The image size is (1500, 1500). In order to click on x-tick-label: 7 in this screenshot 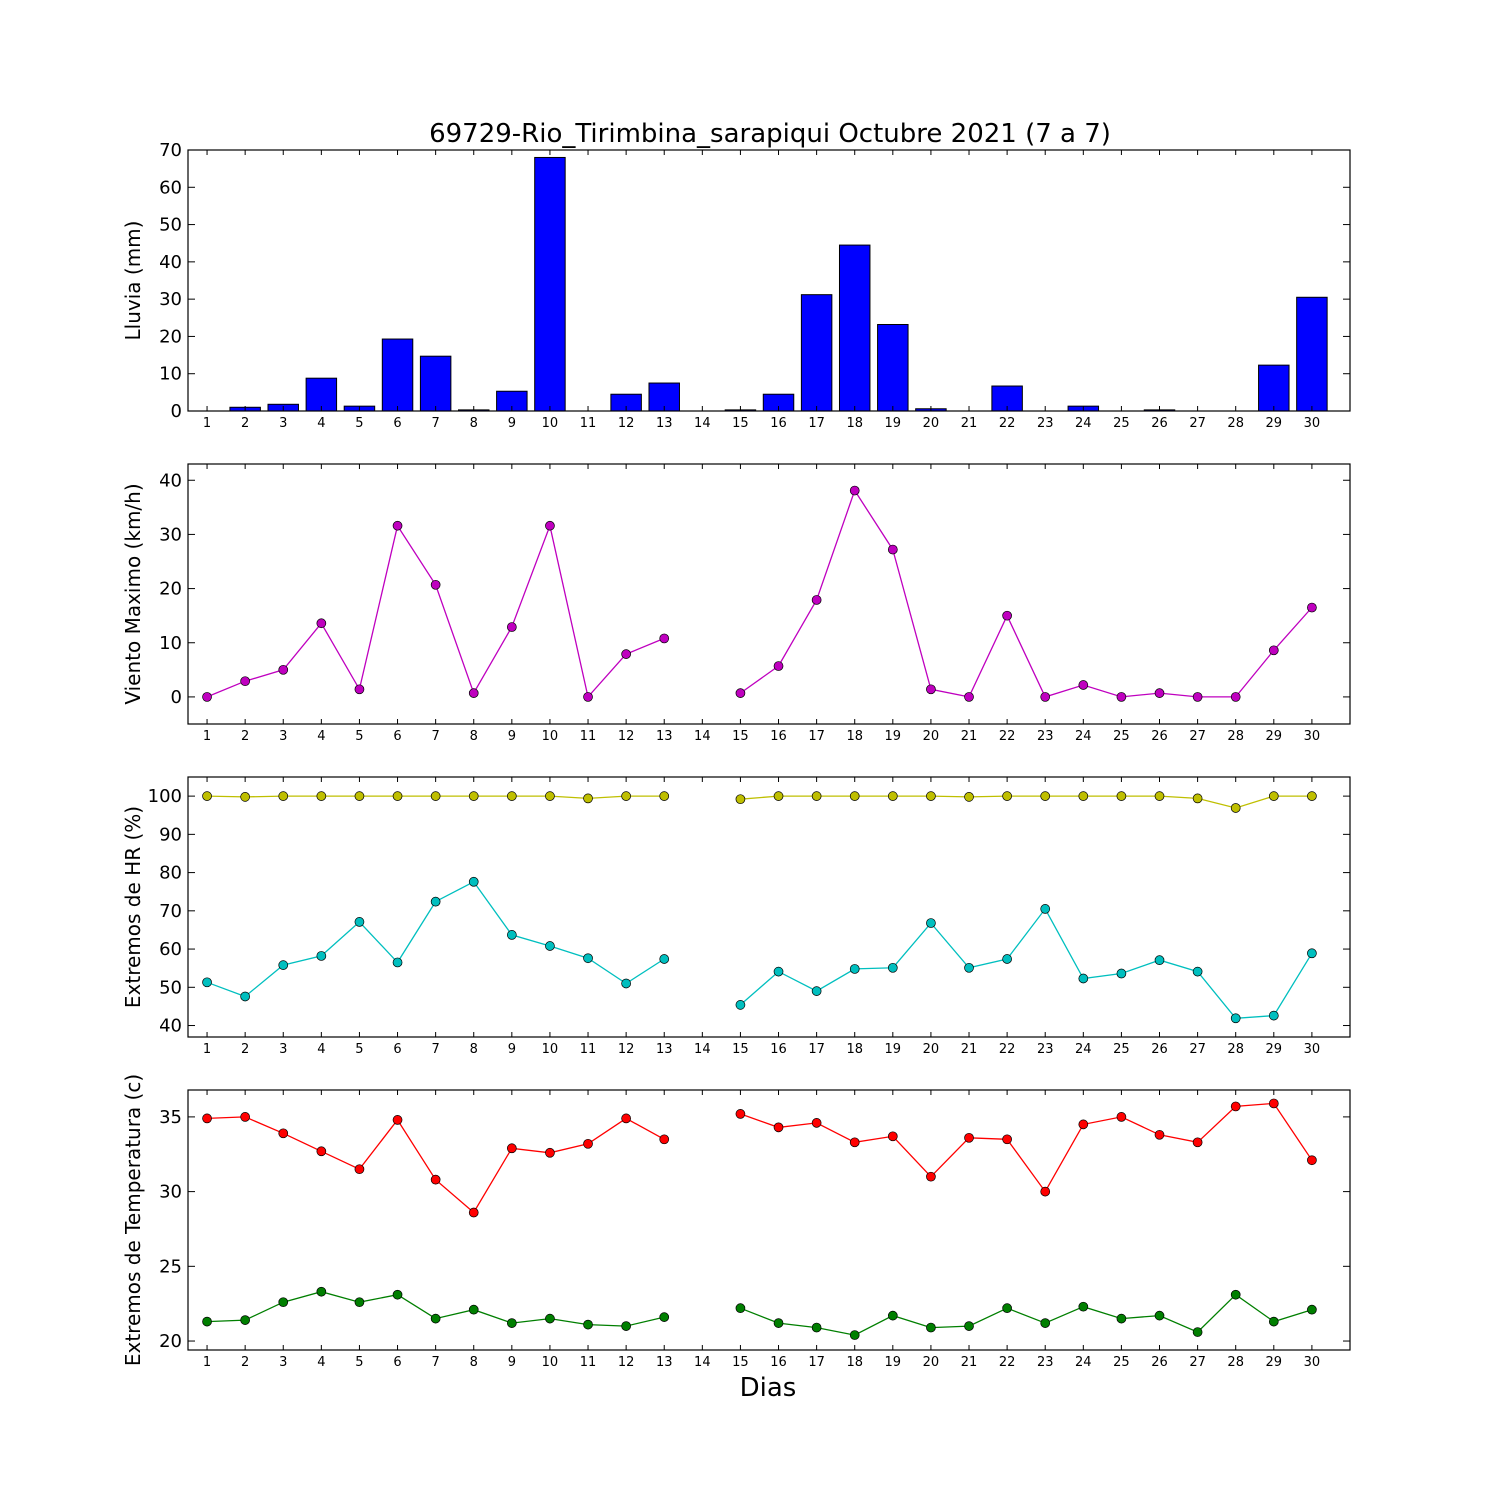, I will do `click(435, 423)`.